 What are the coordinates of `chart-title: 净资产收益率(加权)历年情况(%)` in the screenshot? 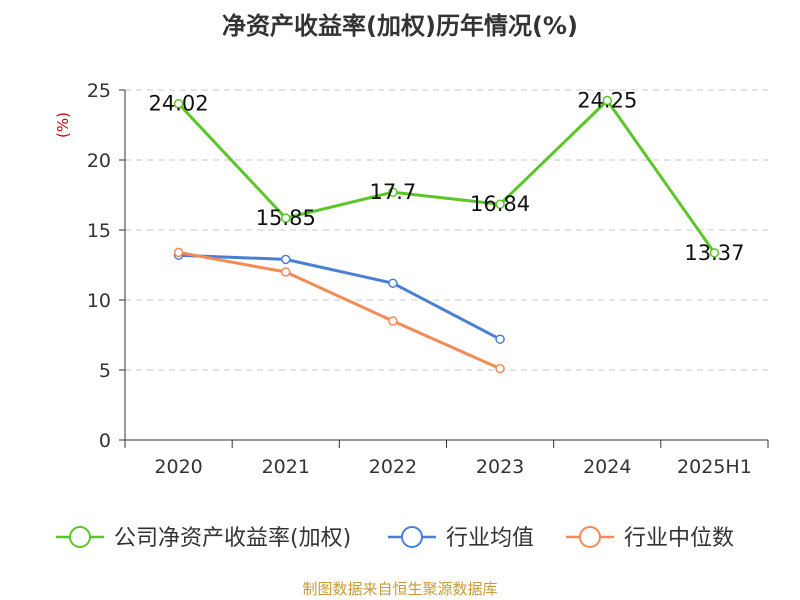 It's located at (400, 26).